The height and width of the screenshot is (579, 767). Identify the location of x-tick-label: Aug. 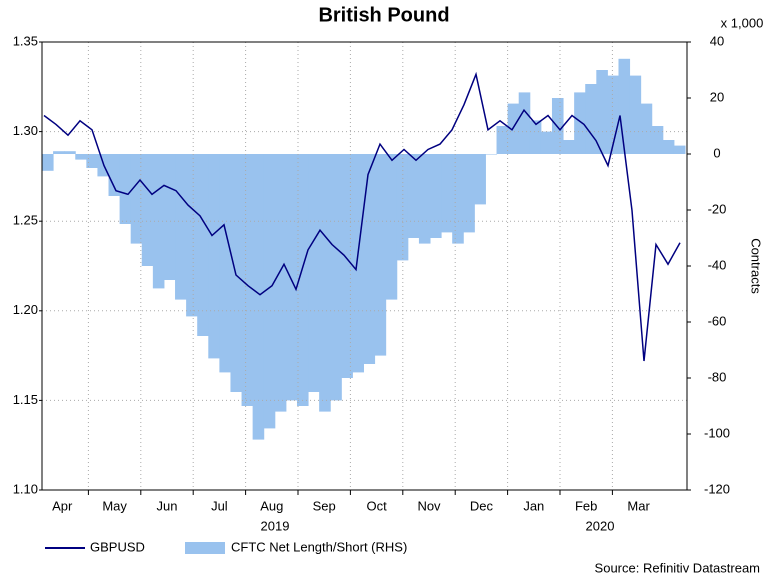
(271, 505).